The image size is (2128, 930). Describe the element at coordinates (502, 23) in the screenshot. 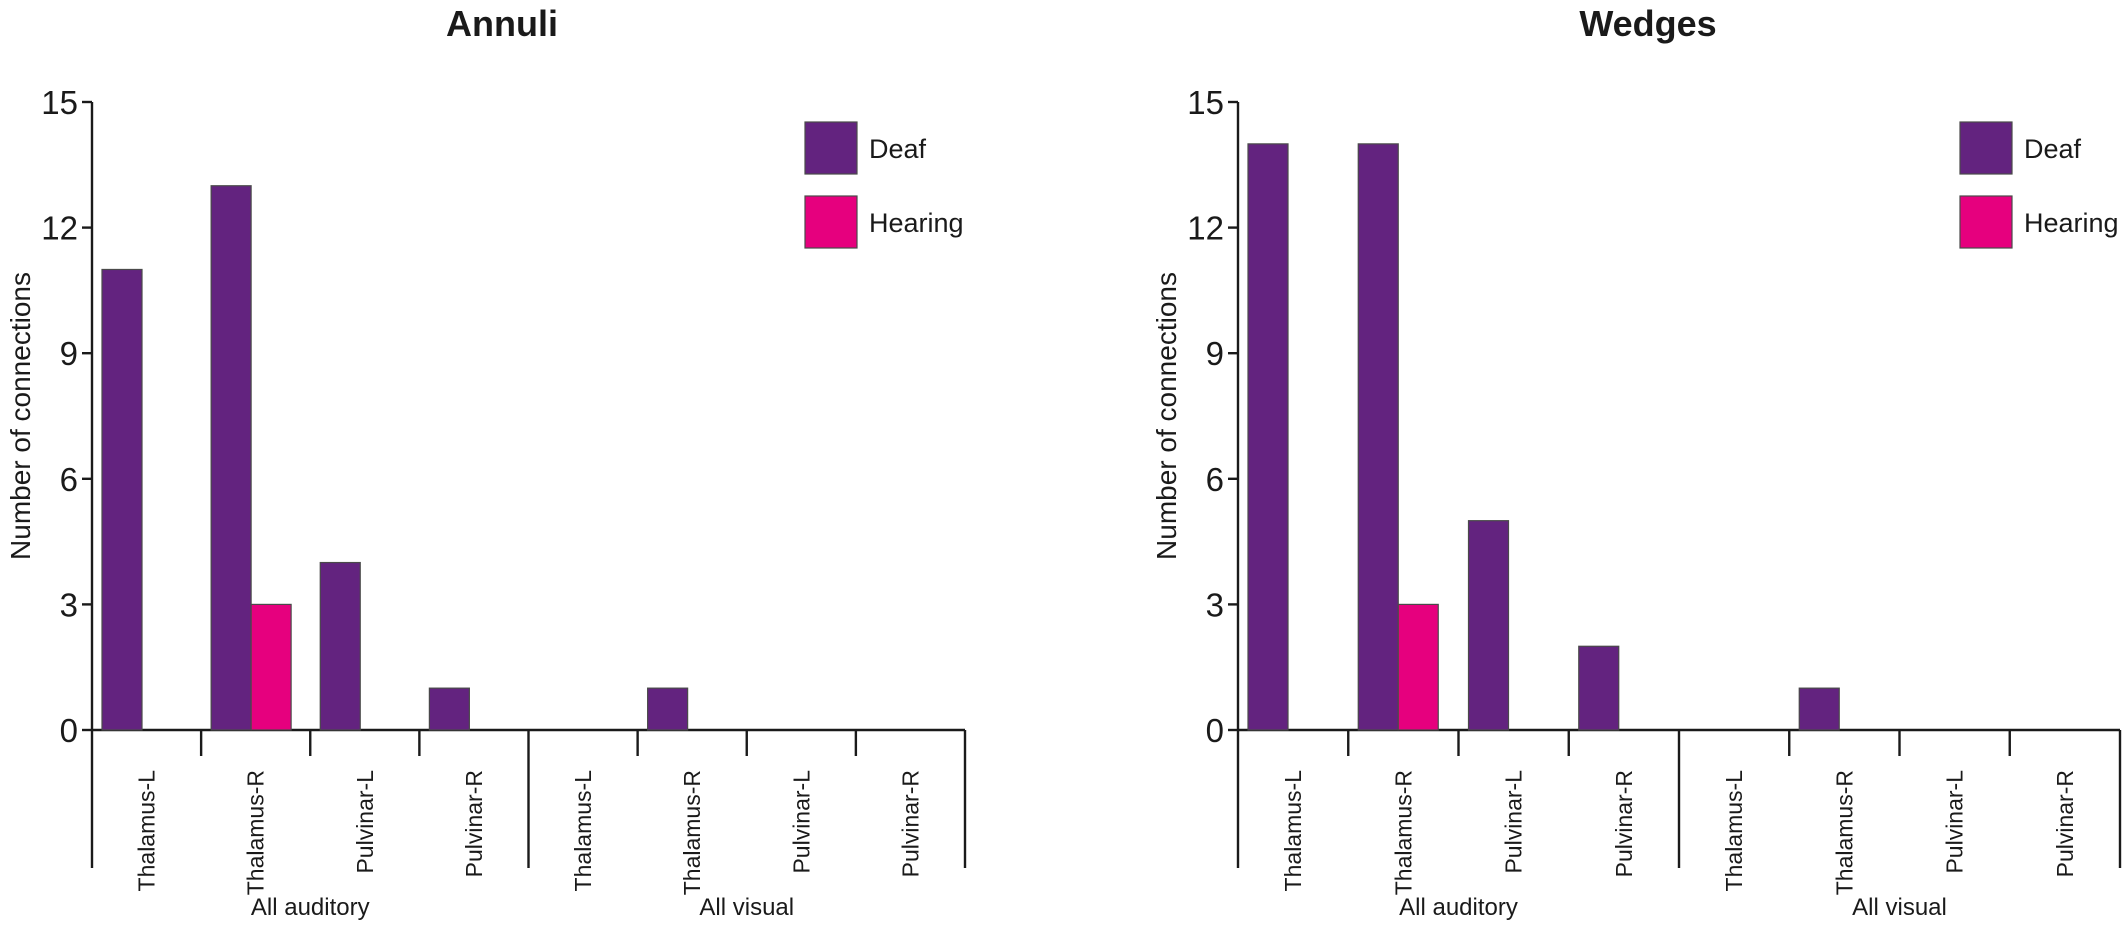

I see `chart-title: Annuli` at that location.